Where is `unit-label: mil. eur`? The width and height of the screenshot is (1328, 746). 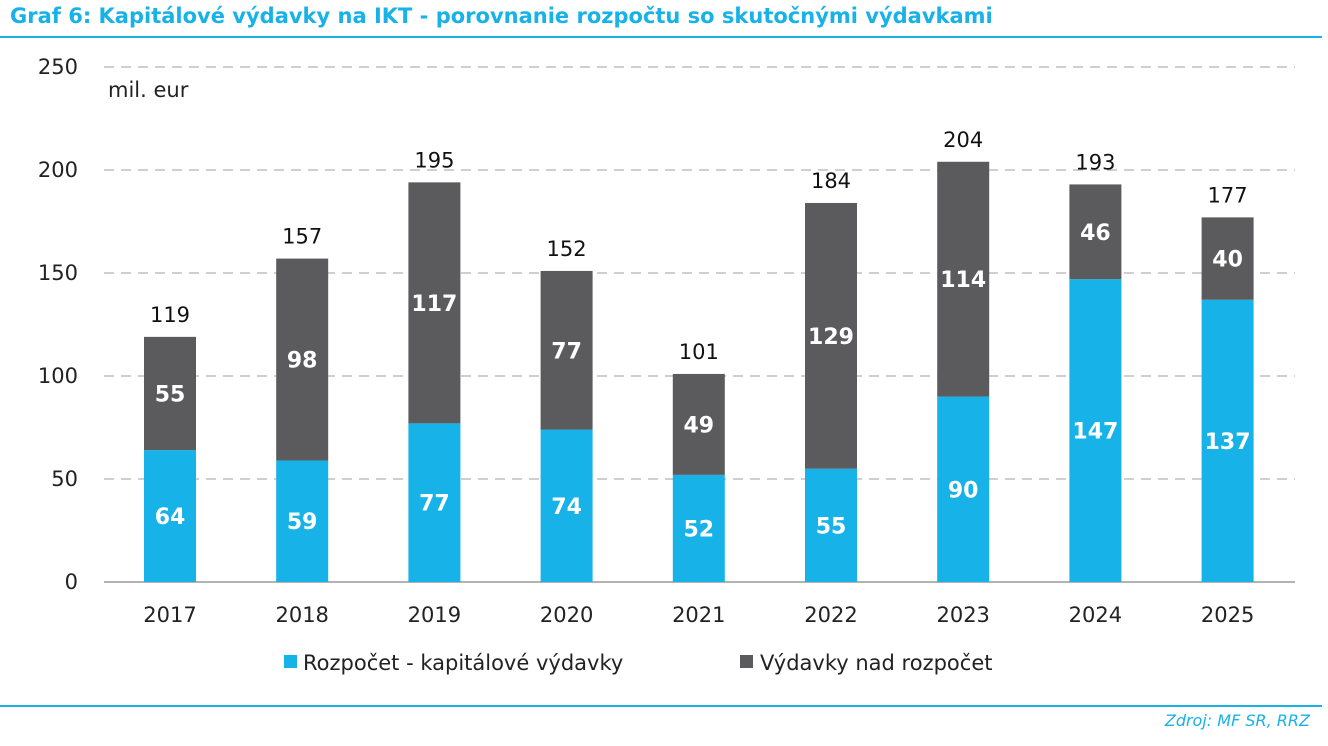
unit-label: mil. eur is located at coordinates (148, 90).